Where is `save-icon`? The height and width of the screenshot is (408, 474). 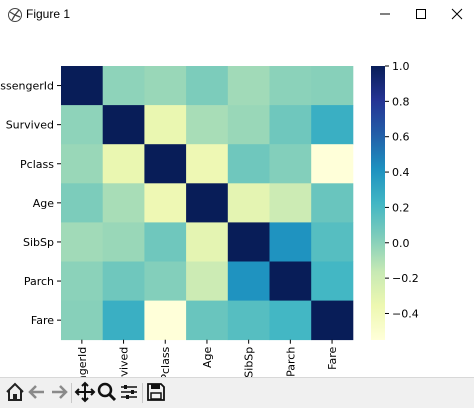 save-icon is located at coordinates (156, 392).